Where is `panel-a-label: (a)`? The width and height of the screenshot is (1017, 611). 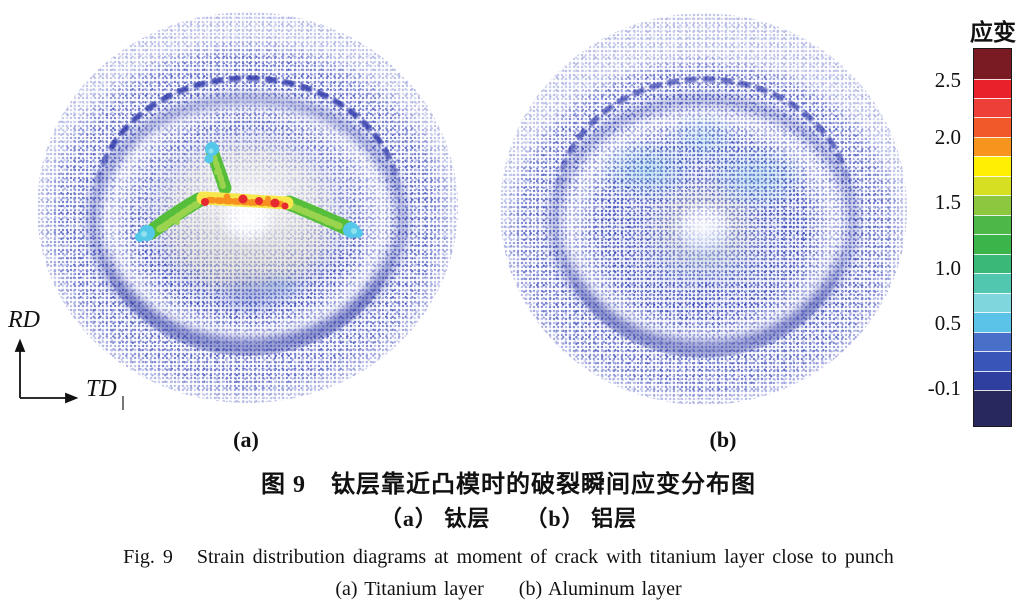 panel-a-label: (a) is located at coordinates (246, 439).